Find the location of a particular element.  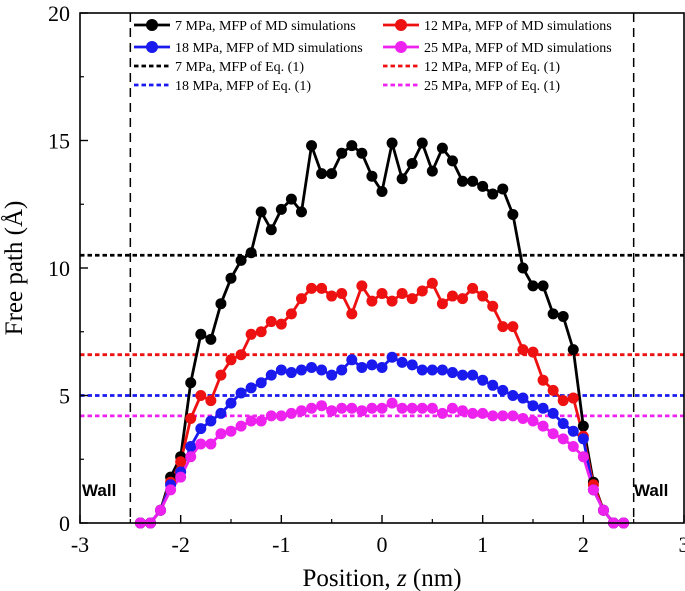

legend-label-0: 7 MPa, MFP of MD simulations is located at coordinates (265, 26).